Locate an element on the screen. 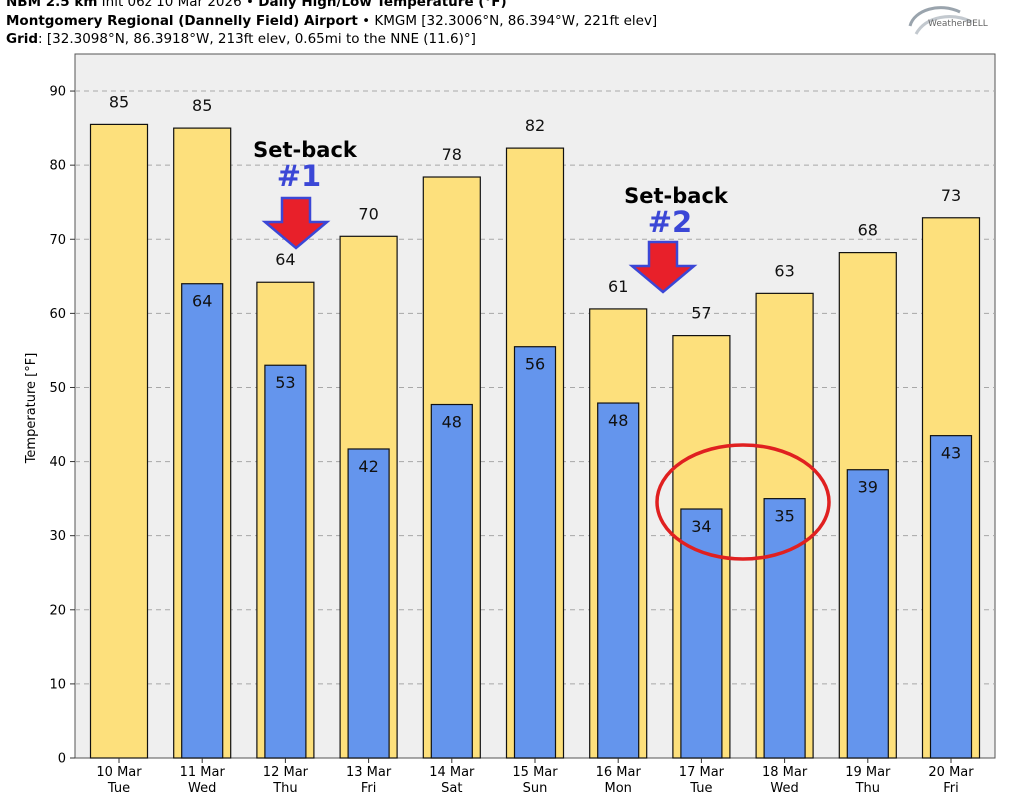  low-value-label: 39 is located at coordinates (868, 487).